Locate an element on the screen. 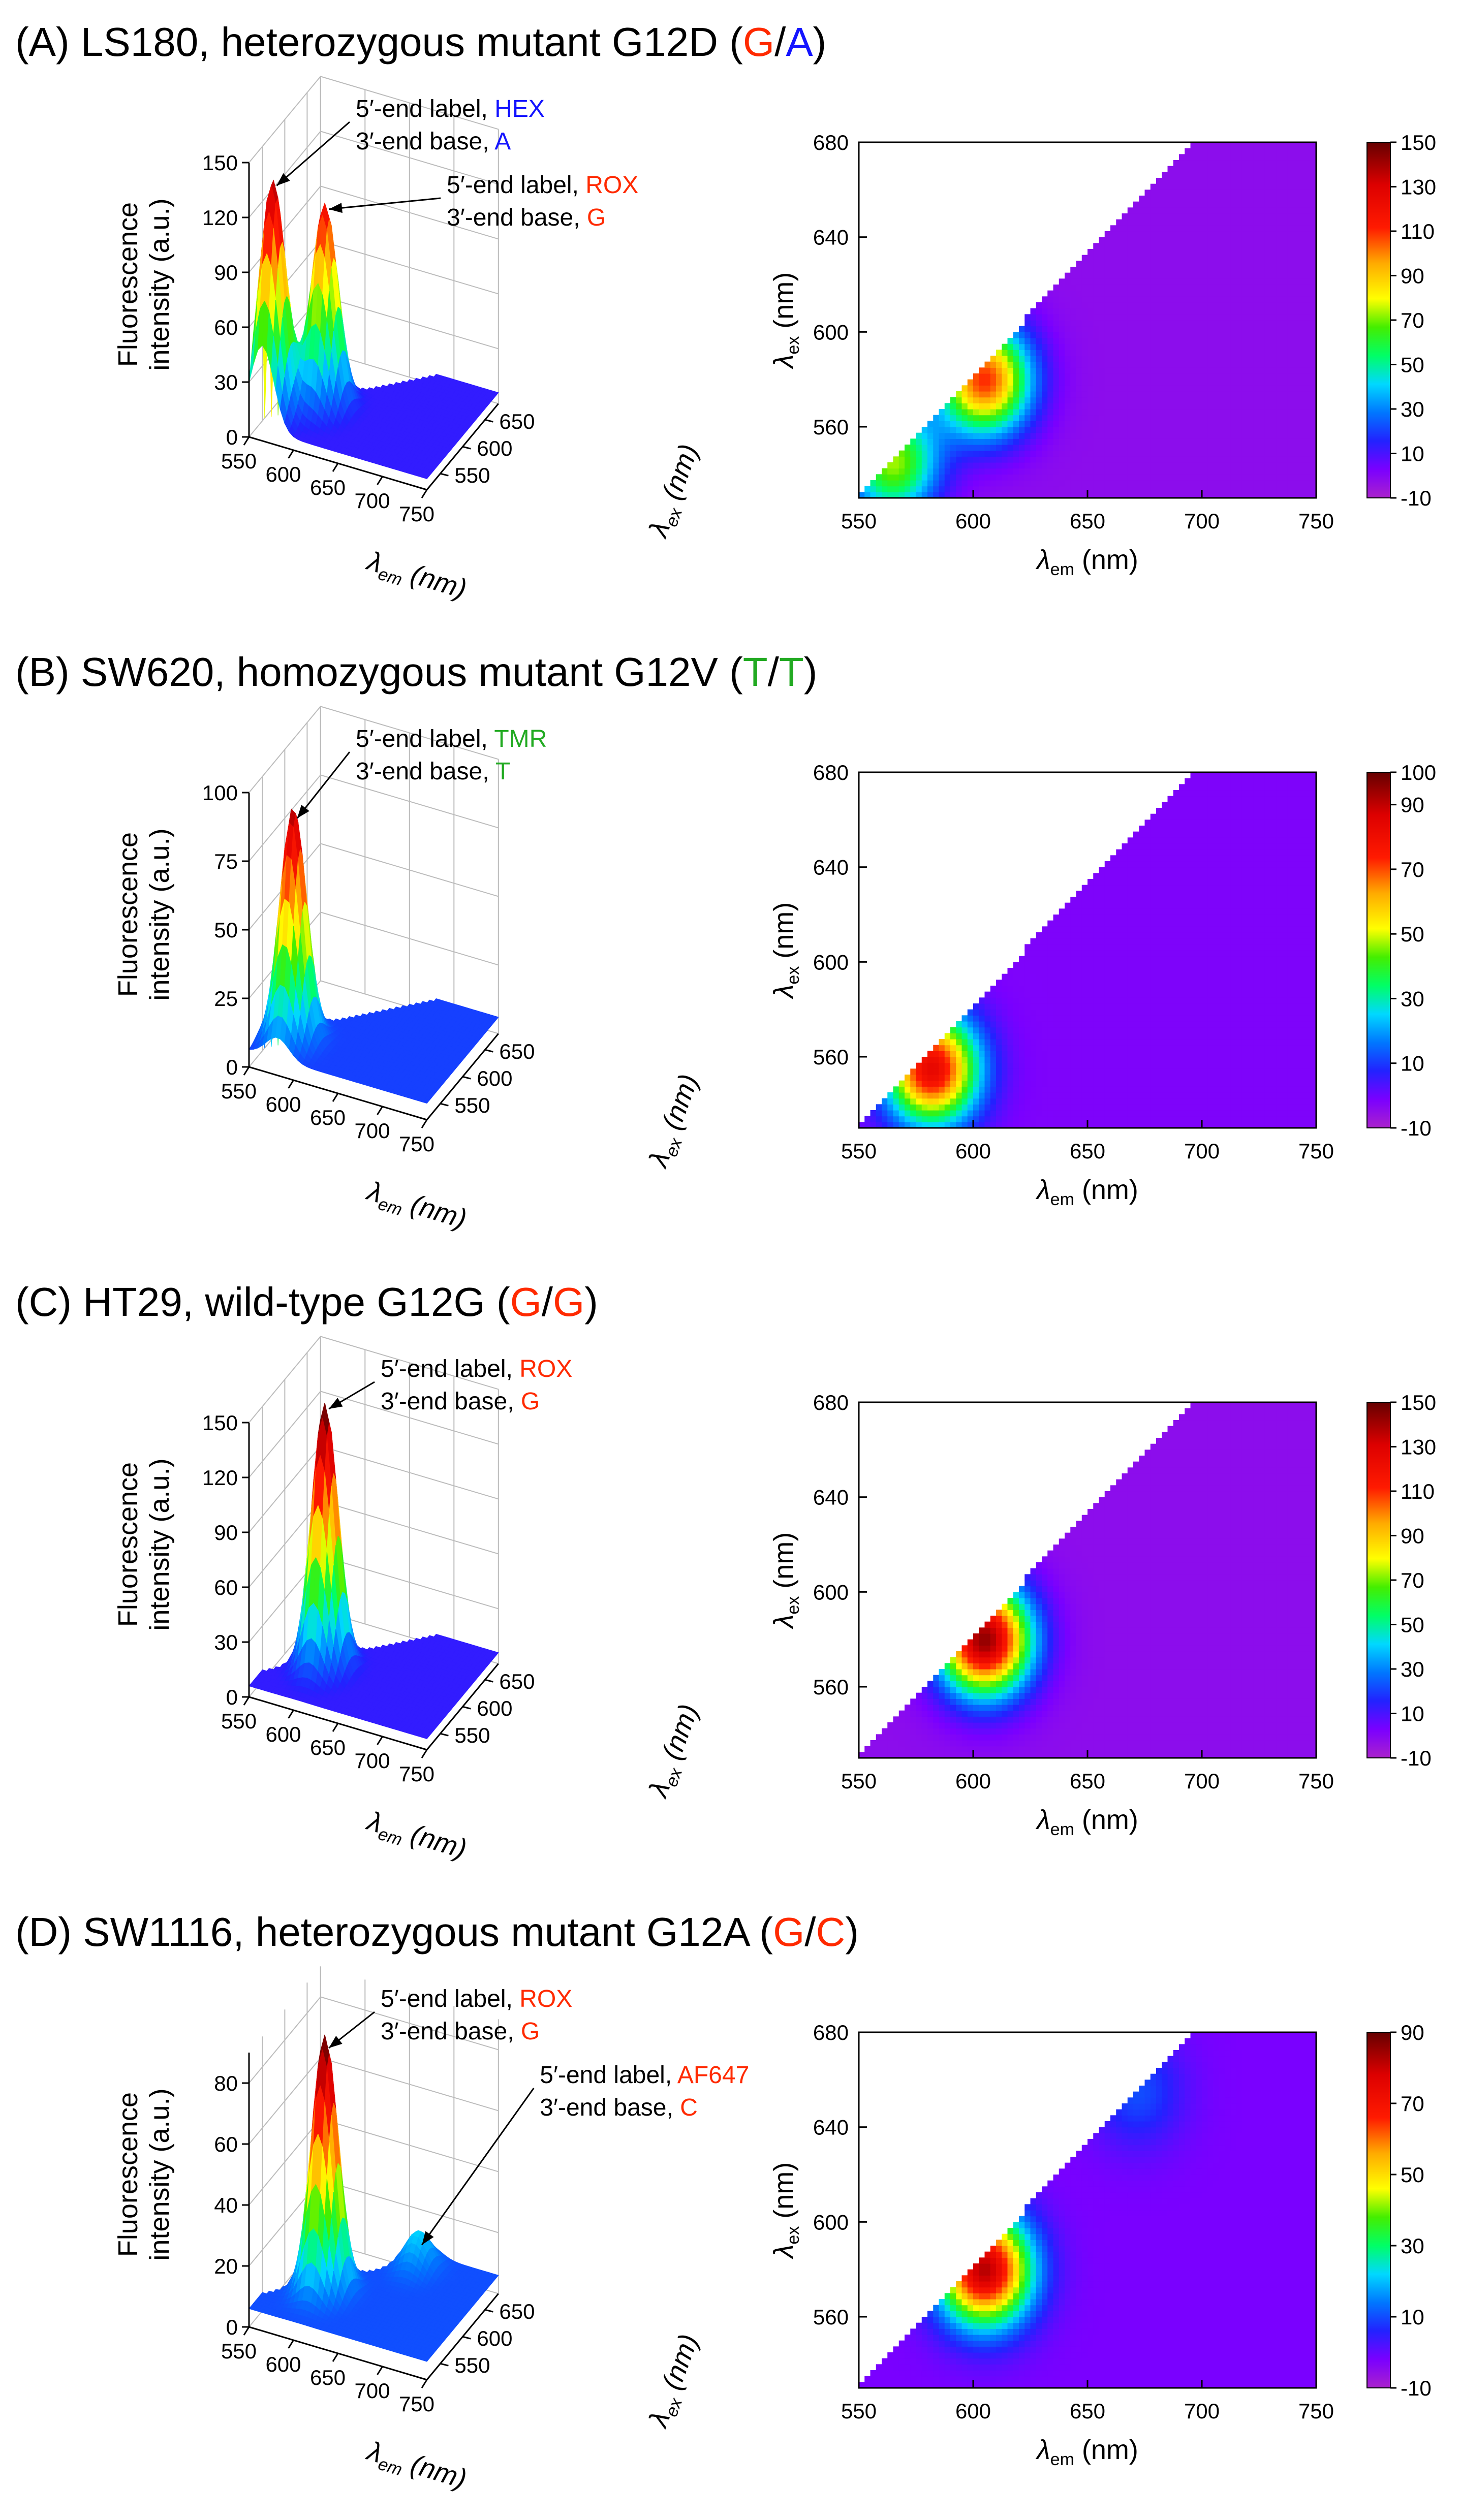 Image resolution: width=1460 pixels, height=2520 pixels. z-label-line2: intensity (a.u.) is located at coordinates (159, 284).